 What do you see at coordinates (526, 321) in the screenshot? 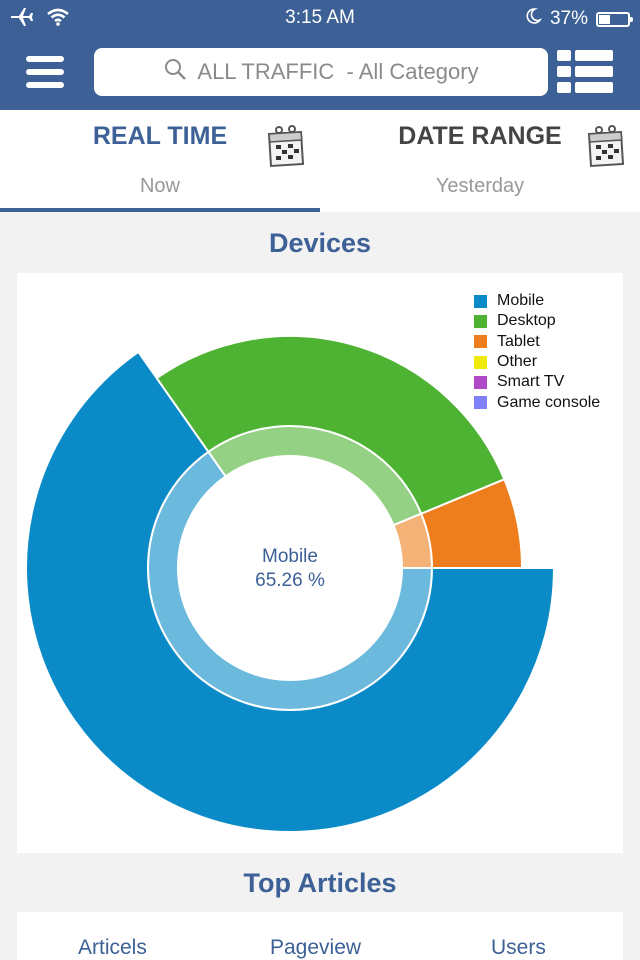
I see `legend-label: Desktop` at bounding box center [526, 321].